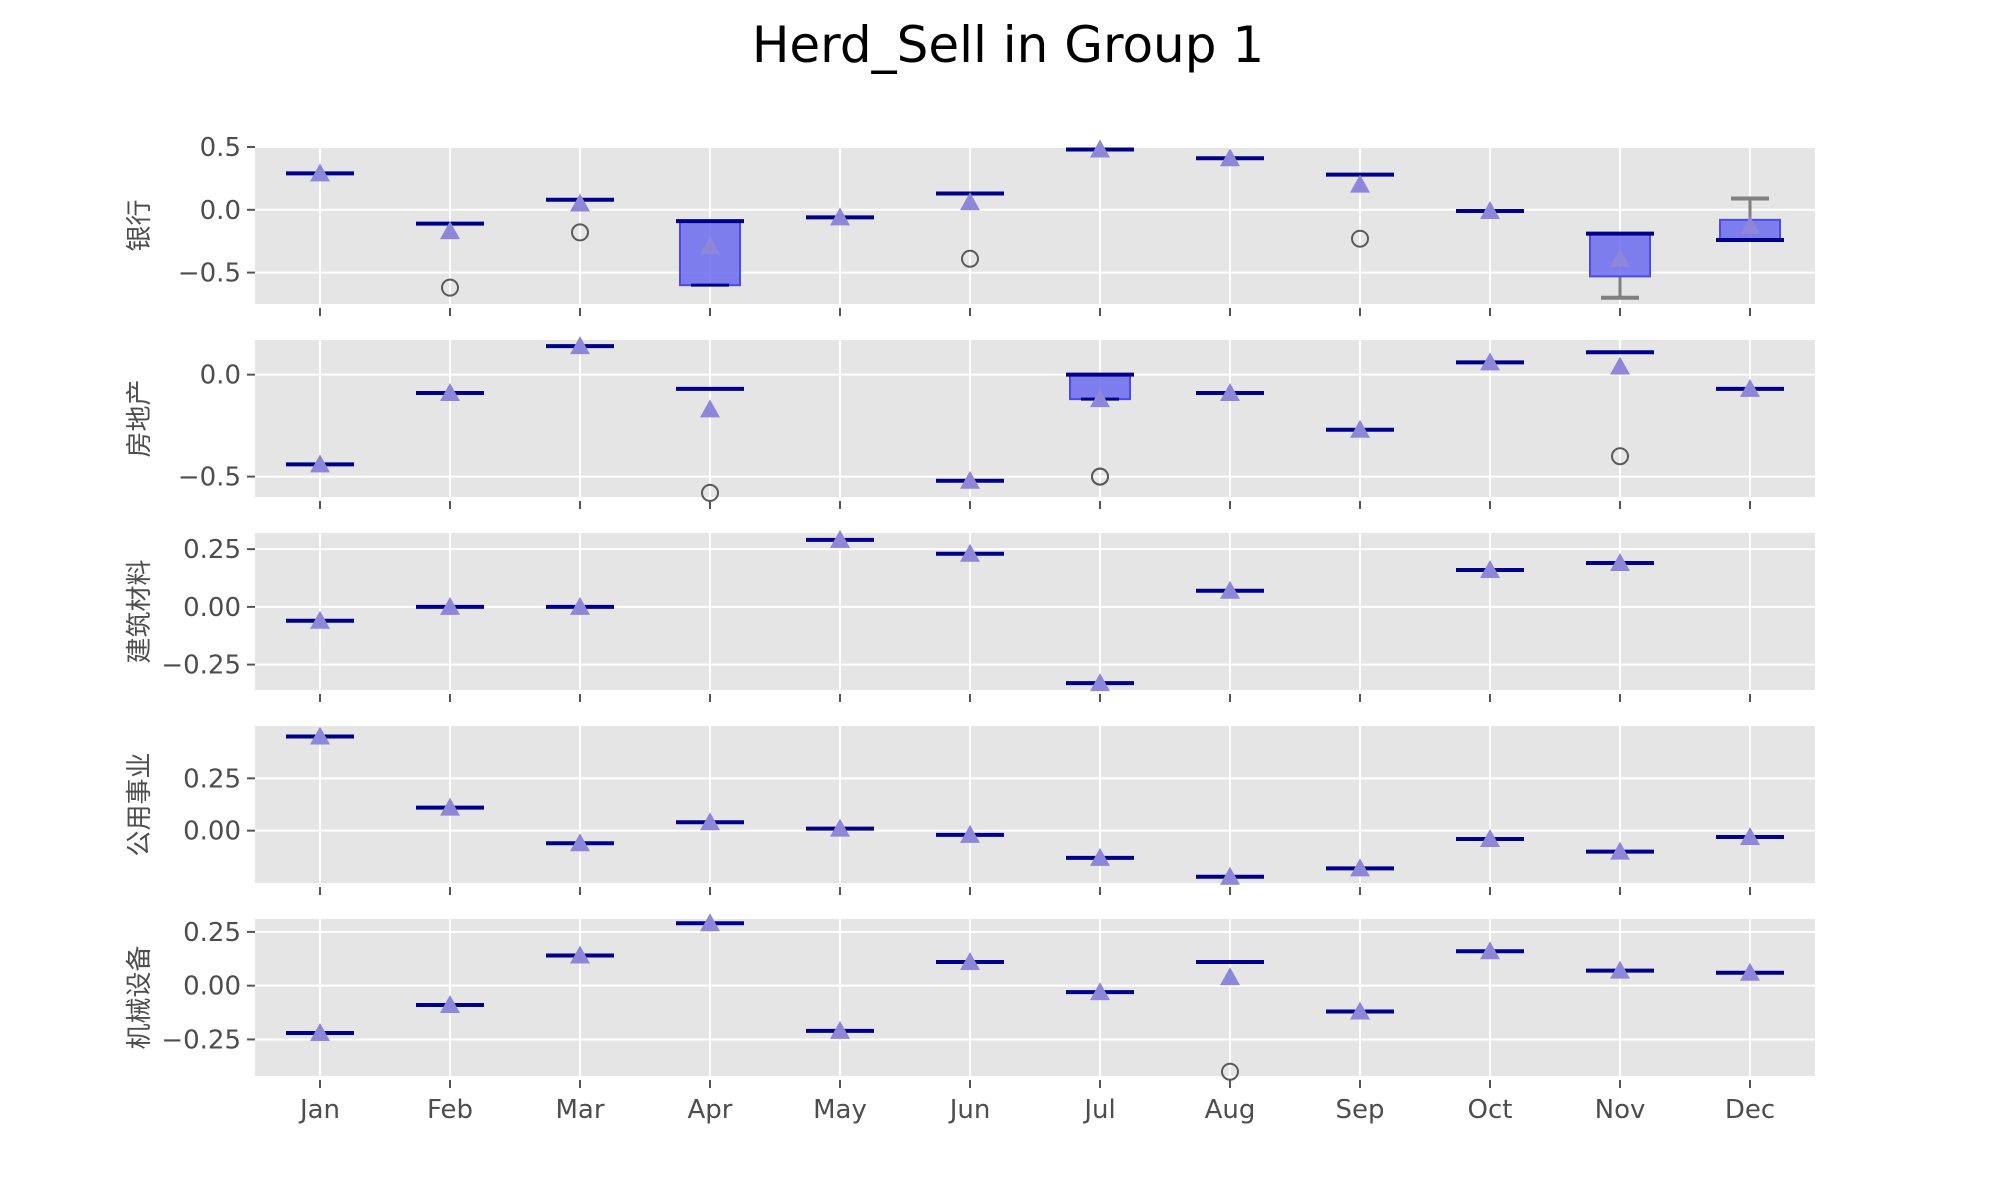 The height and width of the screenshot is (1200, 2000). Describe the element at coordinates (1750, 1110) in the screenshot. I see `x-tick-label: Dec` at that location.